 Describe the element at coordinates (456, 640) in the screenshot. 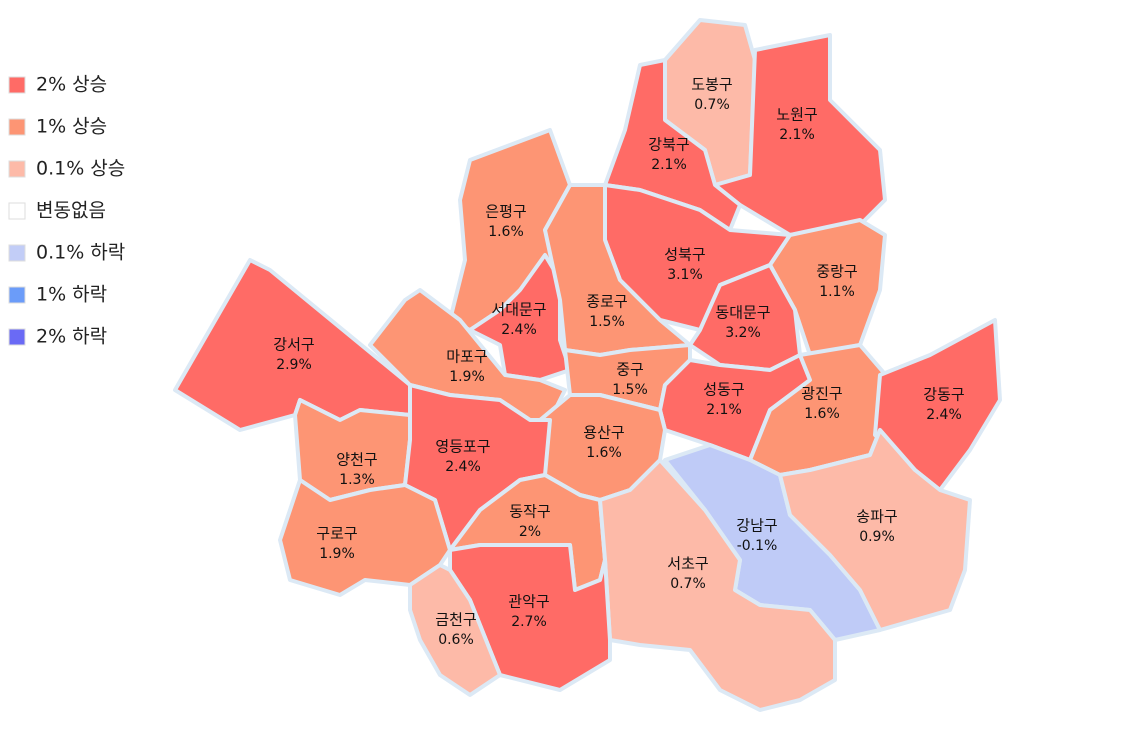

I see `district-value: 0.6%` at that location.